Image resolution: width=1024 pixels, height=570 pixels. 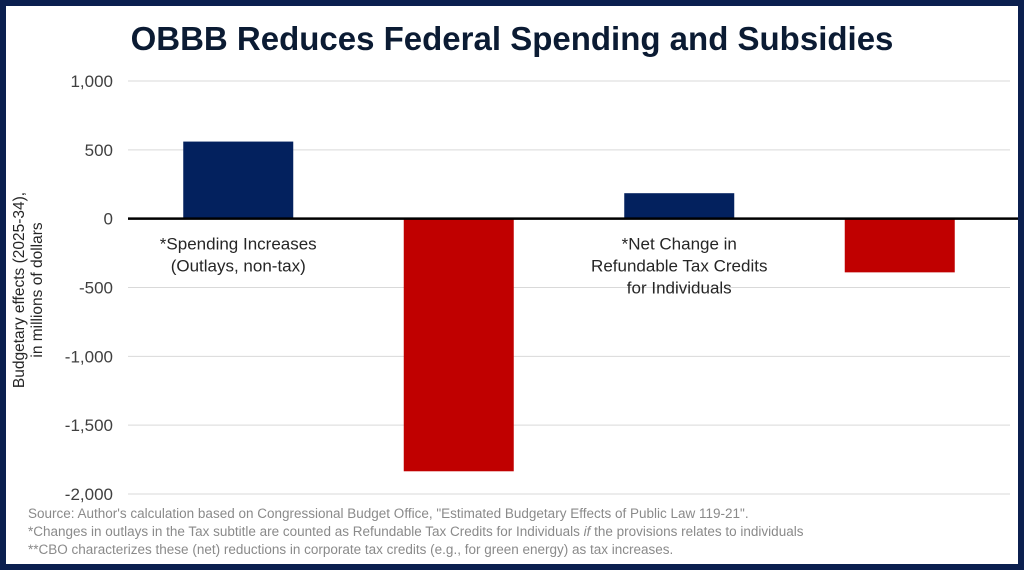 I want to click on y-tick-label: -500, so click(x=96, y=288).